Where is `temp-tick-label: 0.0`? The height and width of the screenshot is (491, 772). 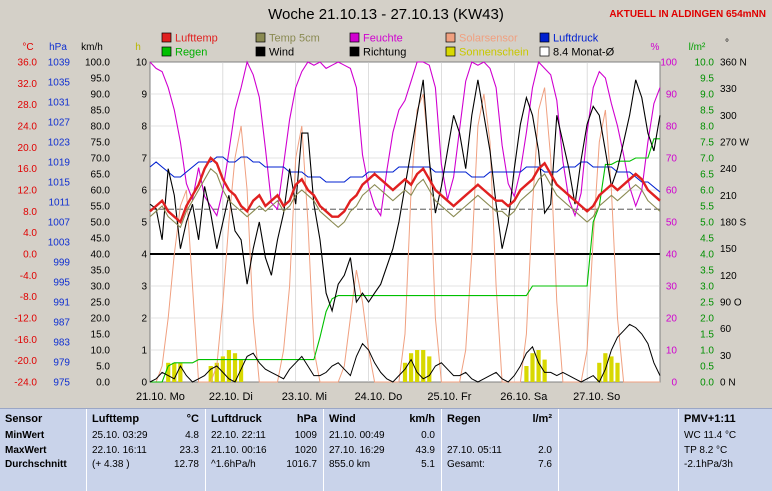
temp-tick-label: 0.0 is located at coordinates (30, 255).